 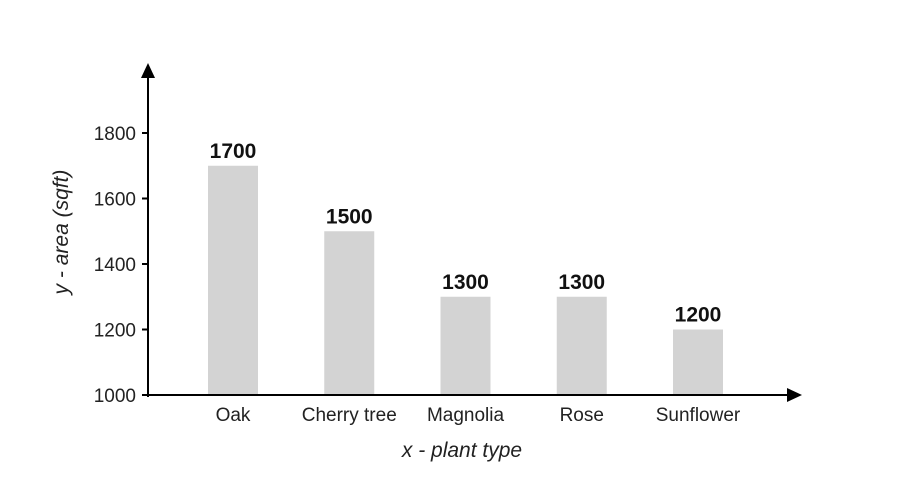 What do you see at coordinates (233, 151) in the screenshot?
I see `bar-value-label: 1700` at bounding box center [233, 151].